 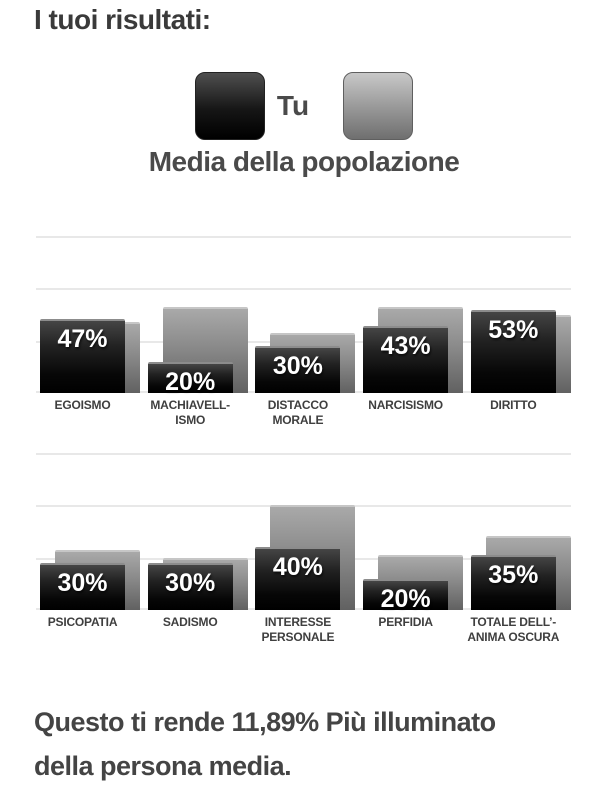 I want to click on you-value-label: 40%, so click(x=297, y=567).